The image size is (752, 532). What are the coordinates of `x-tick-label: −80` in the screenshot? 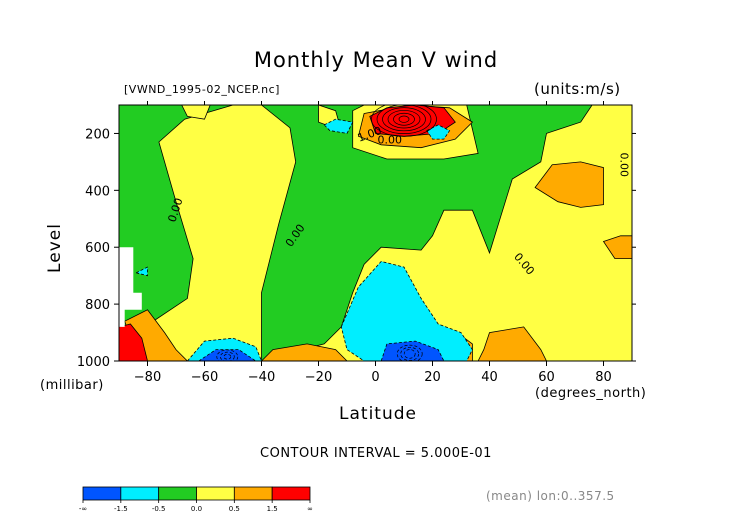 It's located at (147, 377).